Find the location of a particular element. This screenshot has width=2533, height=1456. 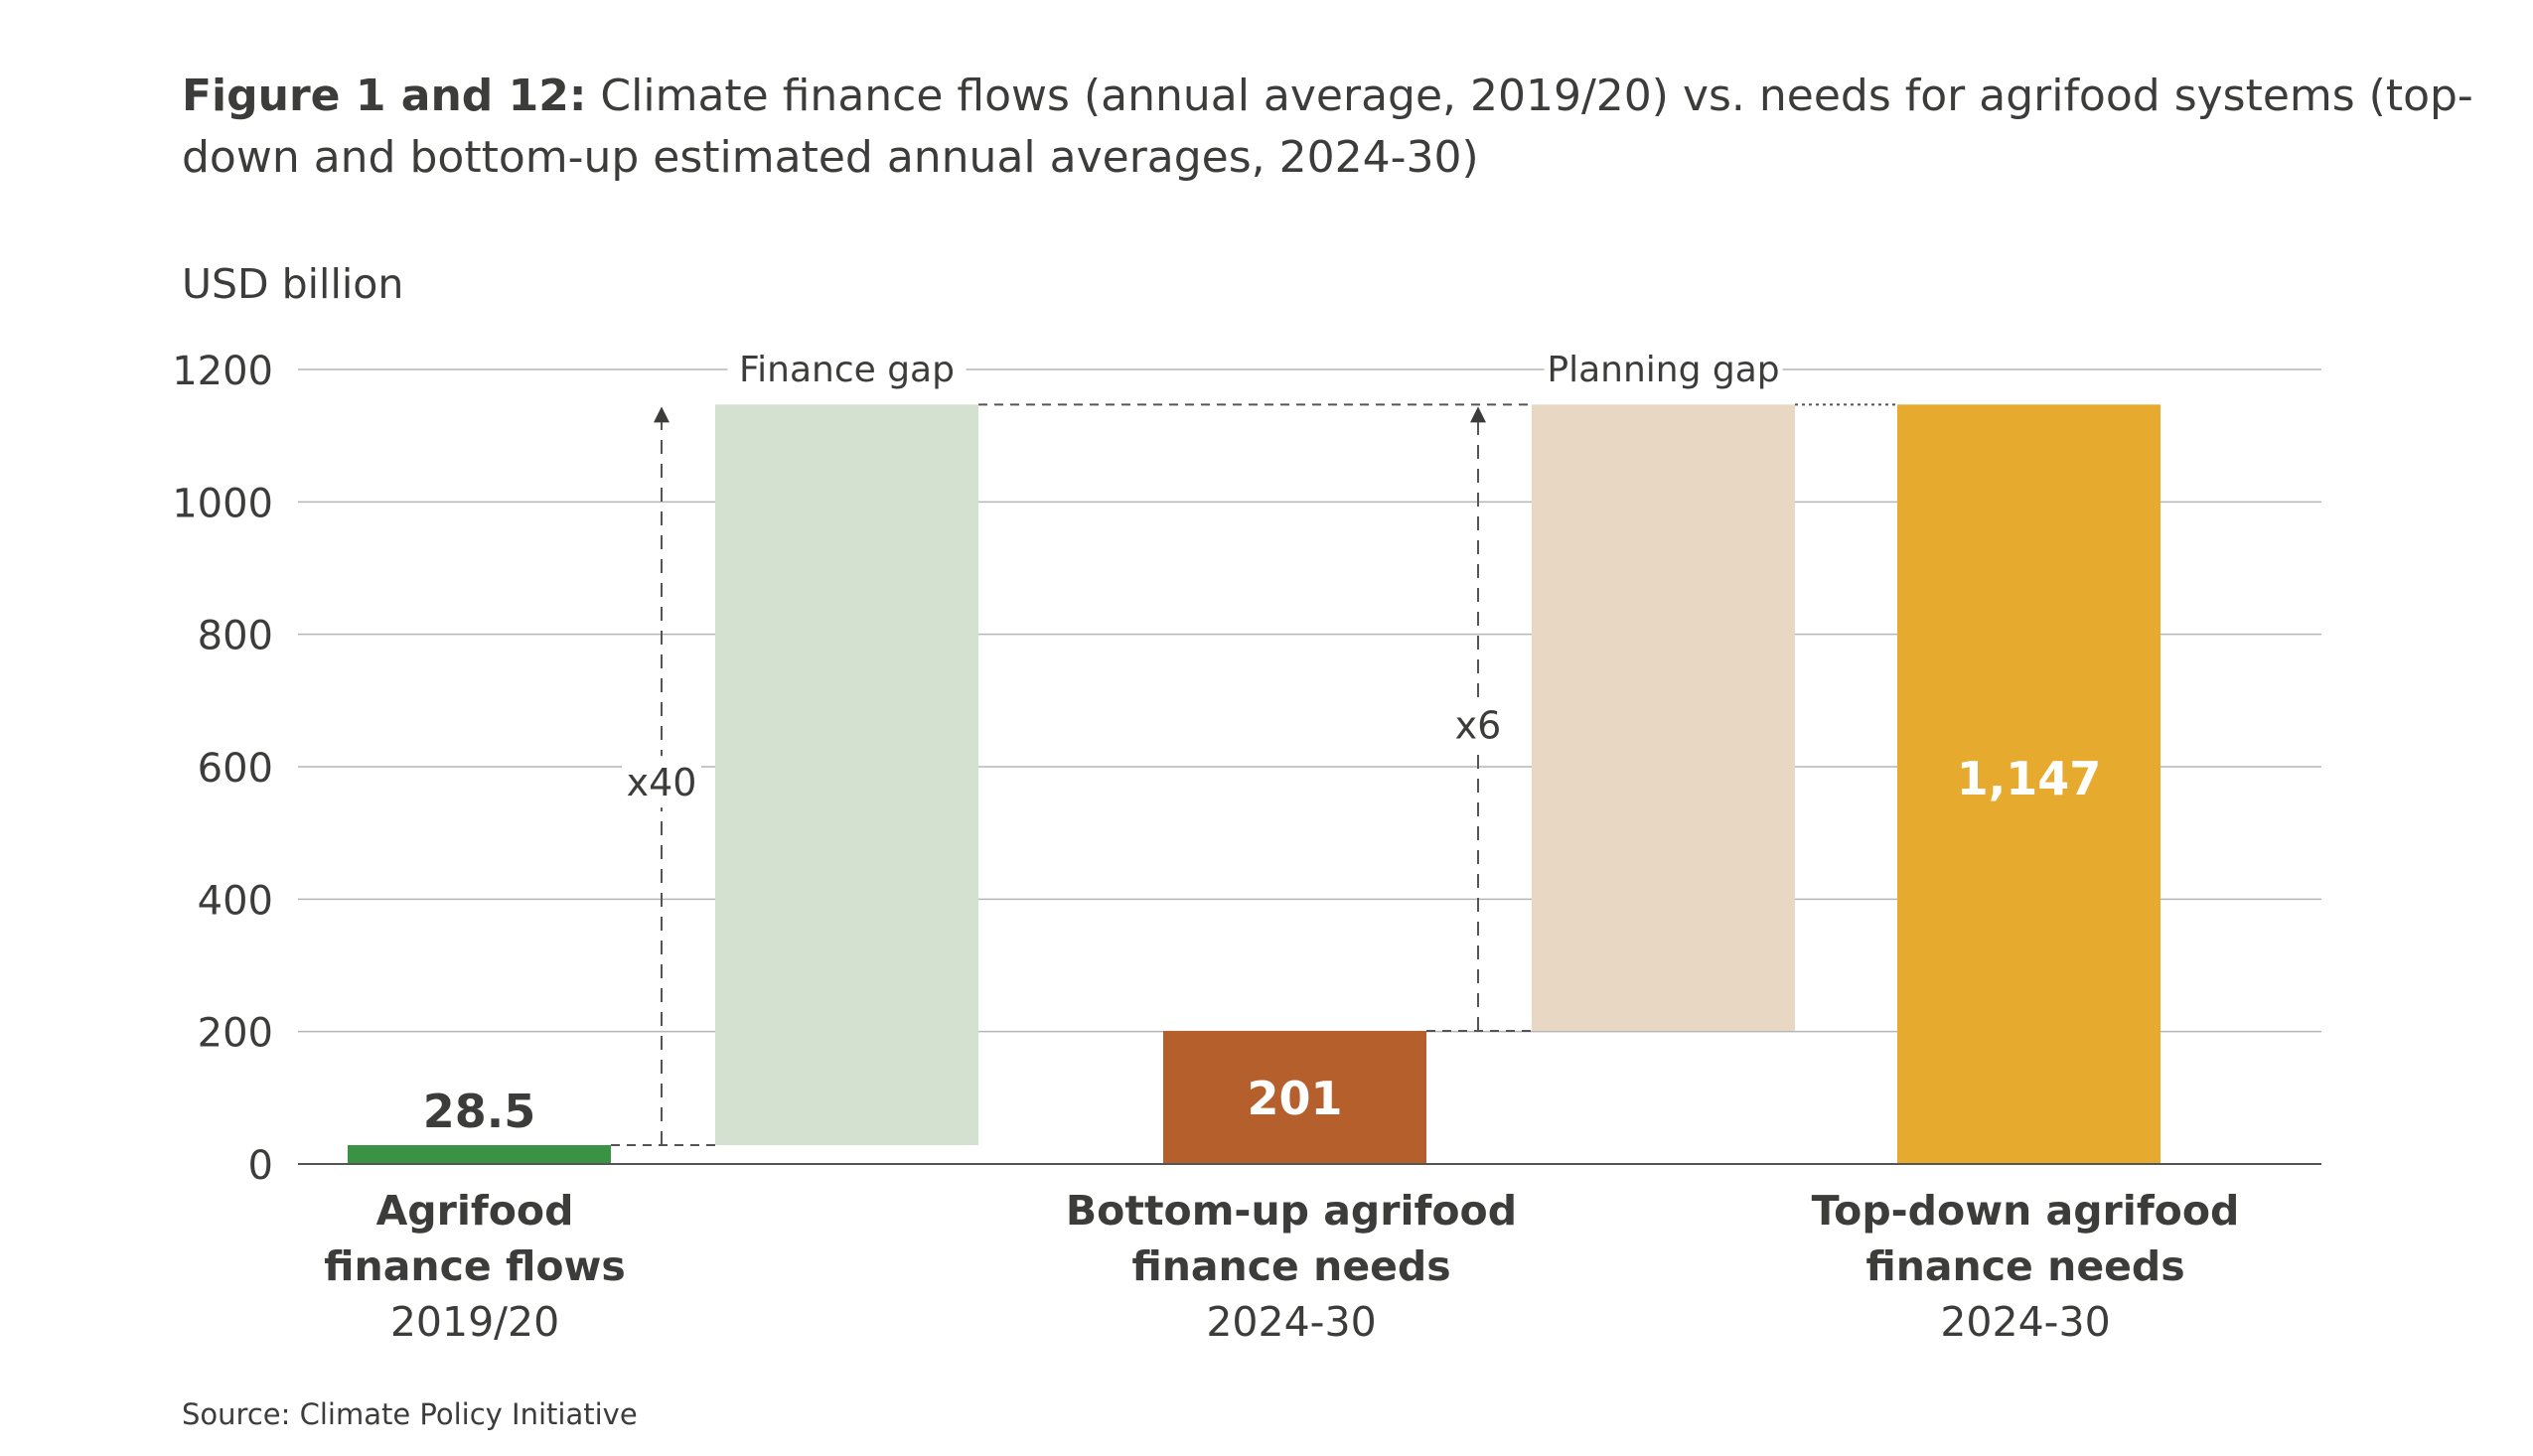

bar-value-label: 201 is located at coordinates (1294, 1098).